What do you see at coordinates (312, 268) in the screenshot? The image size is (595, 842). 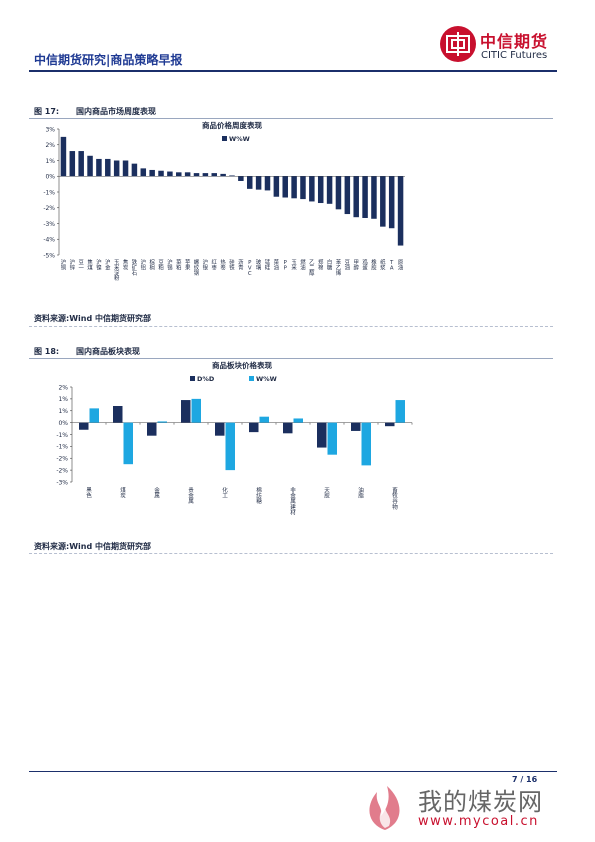 I see `chart1-x-label: 乙二醇` at bounding box center [312, 268].